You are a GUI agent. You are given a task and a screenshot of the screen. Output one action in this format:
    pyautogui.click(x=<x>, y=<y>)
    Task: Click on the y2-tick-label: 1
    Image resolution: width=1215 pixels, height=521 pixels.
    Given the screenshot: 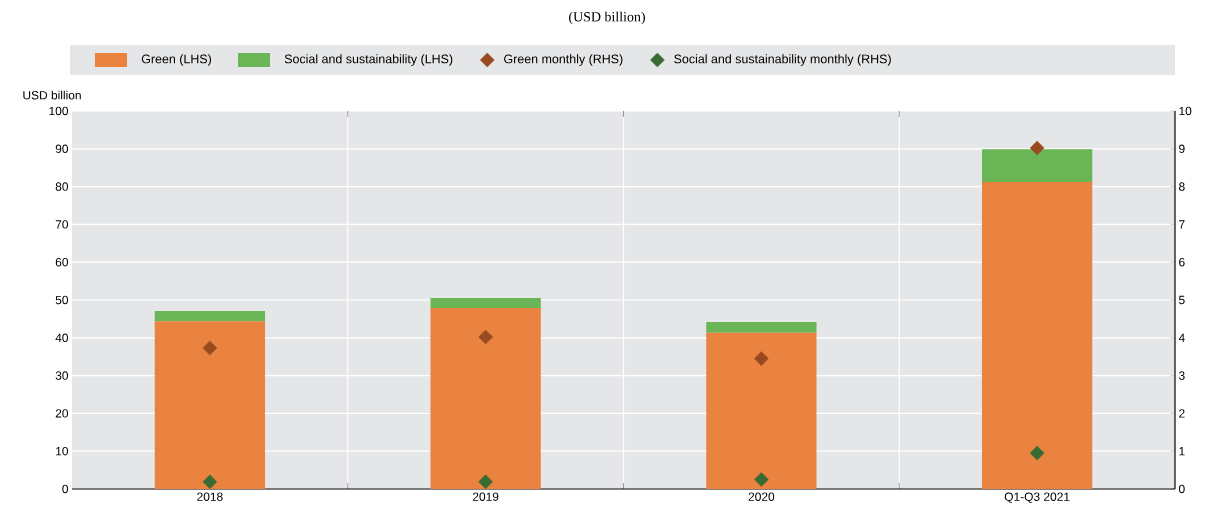 What is the action you would take?
    pyautogui.click(x=1182, y=451)
    